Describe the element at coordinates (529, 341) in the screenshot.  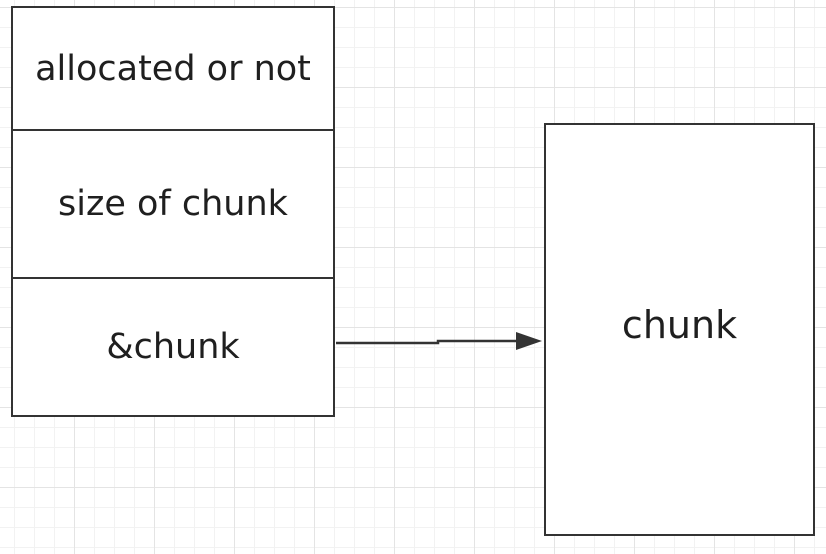
I see `pointer-arrowhead` at that location.